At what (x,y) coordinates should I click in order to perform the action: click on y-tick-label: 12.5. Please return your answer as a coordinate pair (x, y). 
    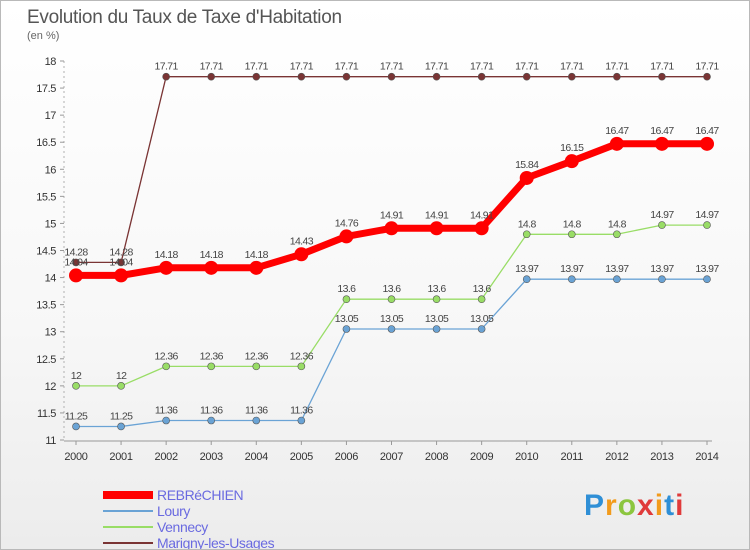
    Looking at the image, I should click on (46, 360).